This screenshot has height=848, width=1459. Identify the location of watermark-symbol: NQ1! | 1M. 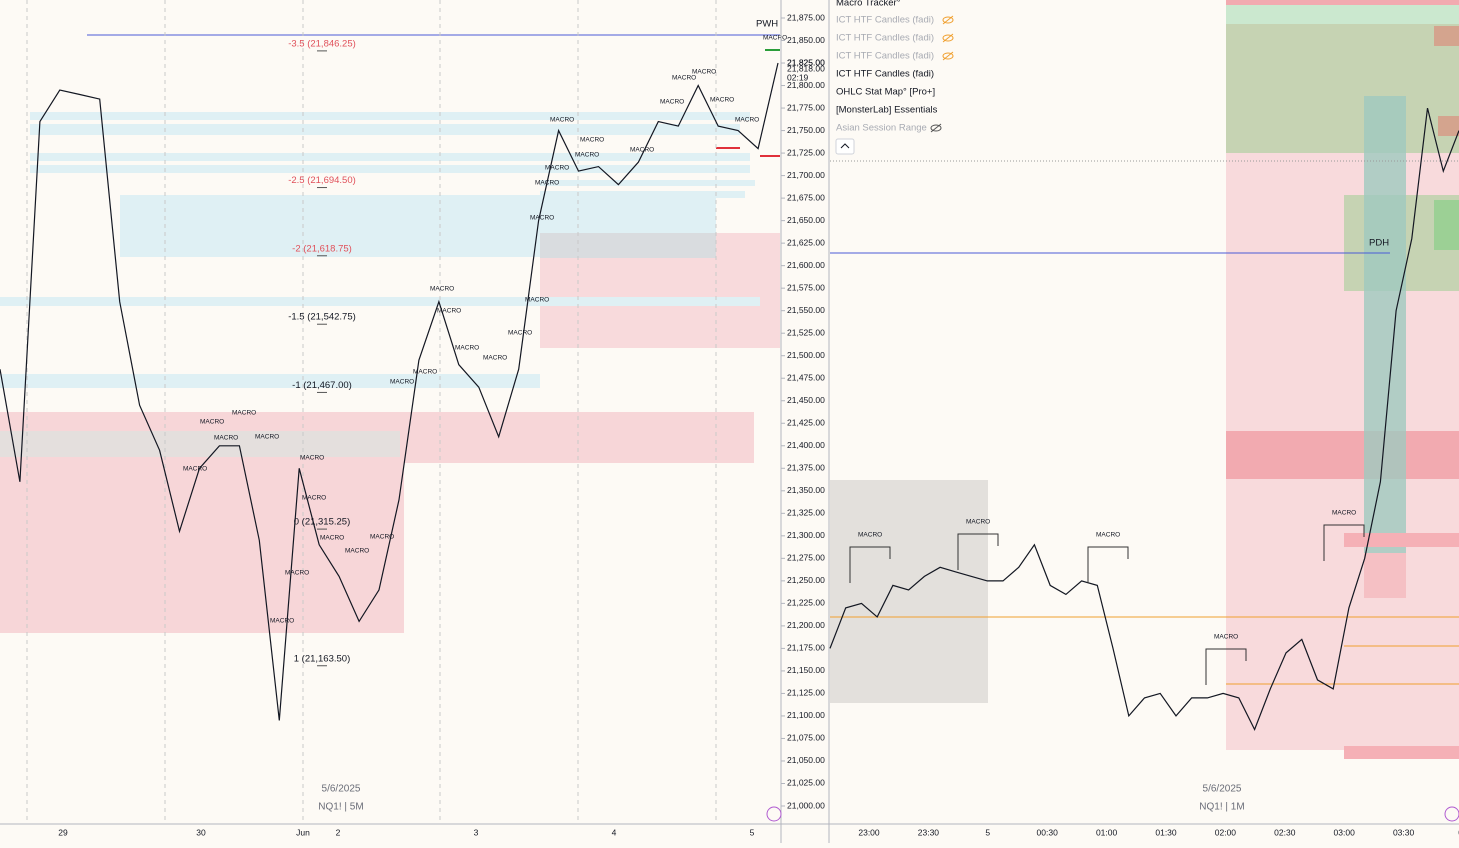
(1221, 807).